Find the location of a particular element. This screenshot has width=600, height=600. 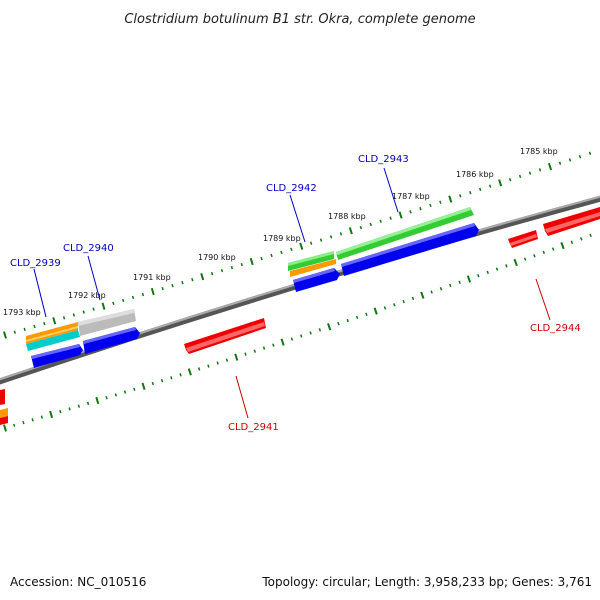

cds-feature-cyan is located at coordinates (53, 340).